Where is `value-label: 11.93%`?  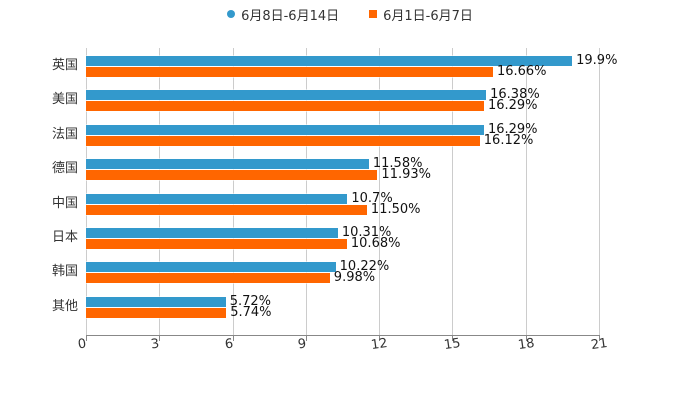
value-label: 11.93% is located at coordinates (406, 175).